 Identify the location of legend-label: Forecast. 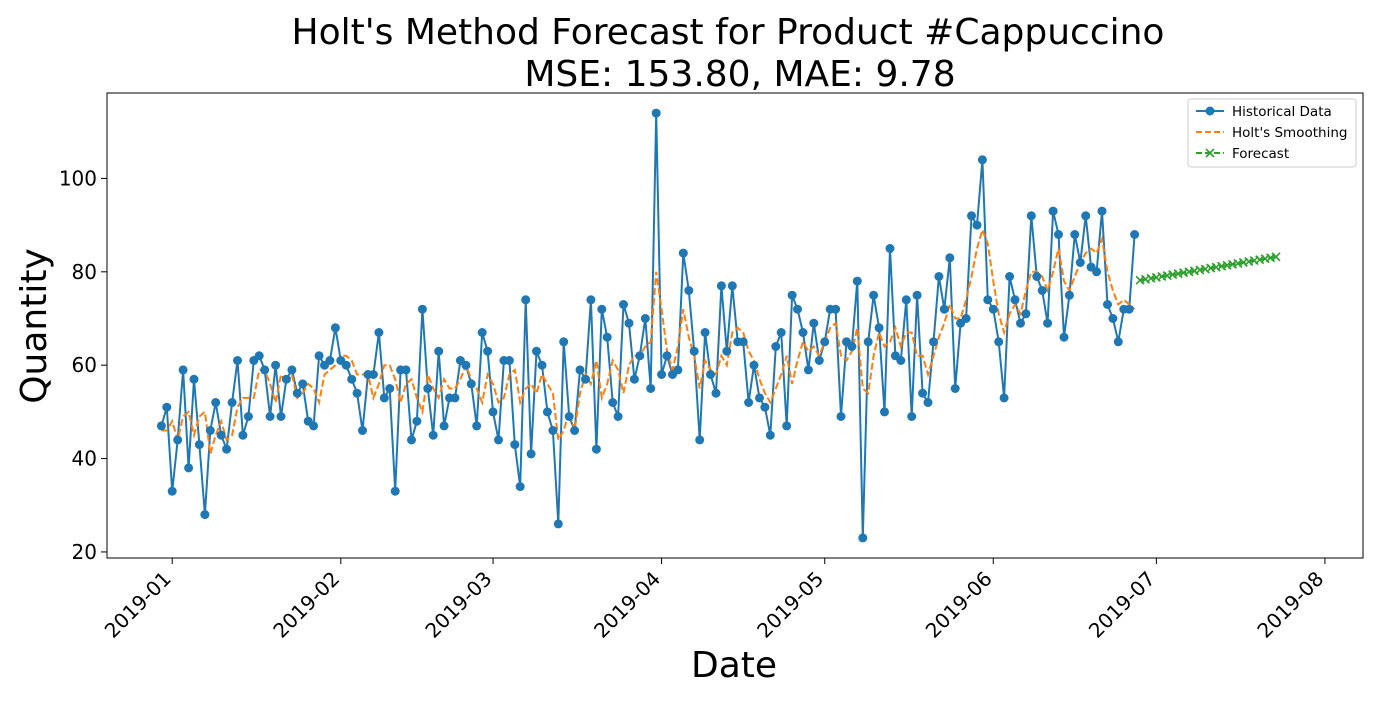
(1260, 154).